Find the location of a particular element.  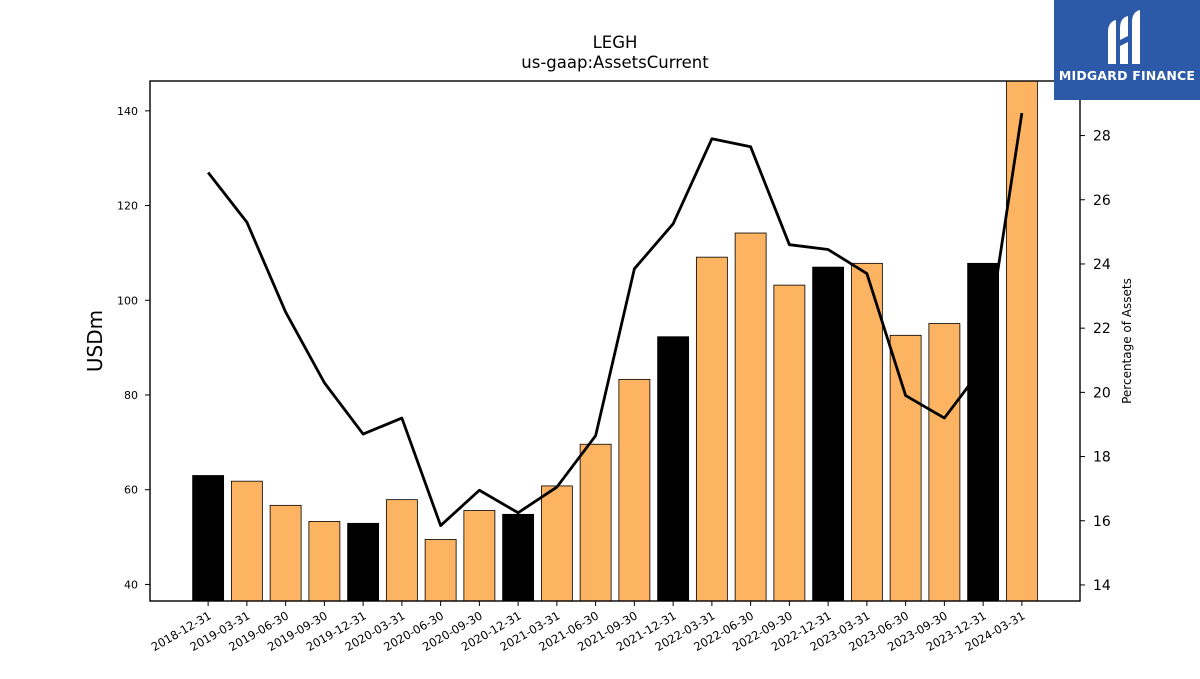

chart-subtitle: us-gaap:AssetsCurrent is located at coordinates (615, 62).